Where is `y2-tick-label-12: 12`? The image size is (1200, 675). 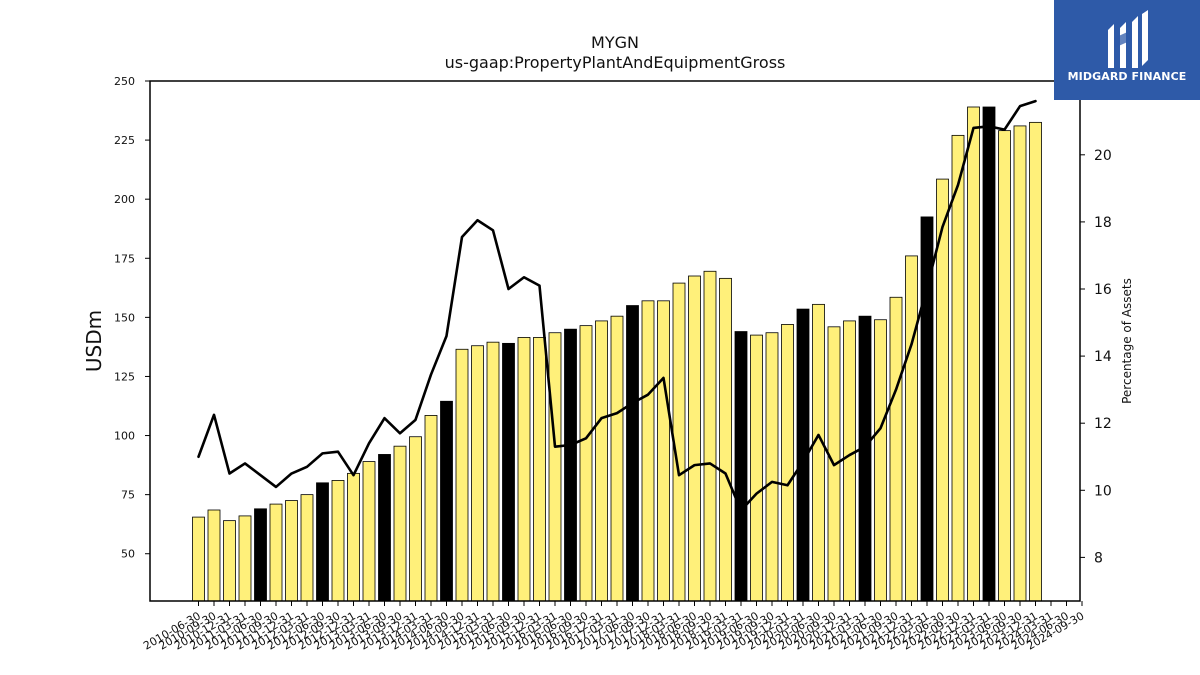 y2-tick-label-12: 12 is located at coordinates (1103, 424).